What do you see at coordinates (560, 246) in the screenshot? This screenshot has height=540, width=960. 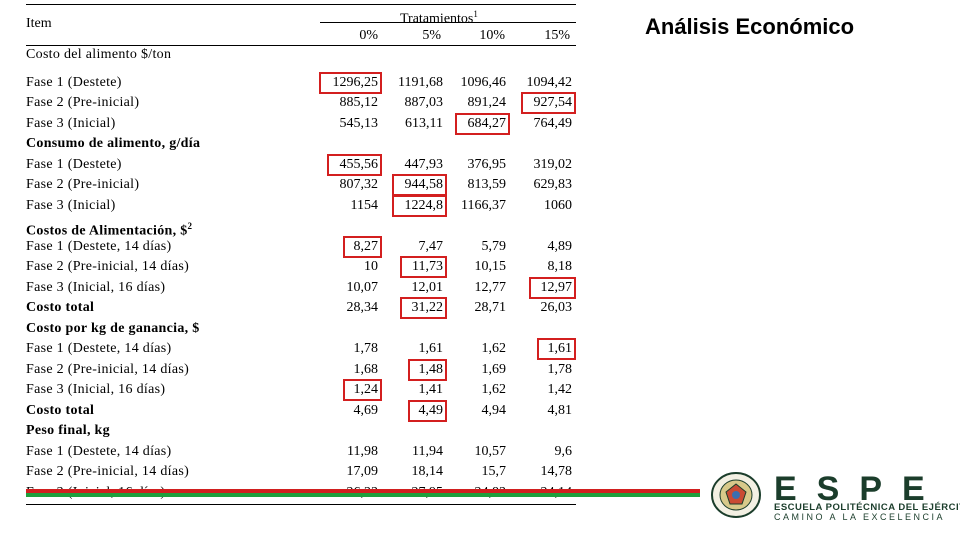 I see `table-cell: 4,89` at bounding box center [560, 246].